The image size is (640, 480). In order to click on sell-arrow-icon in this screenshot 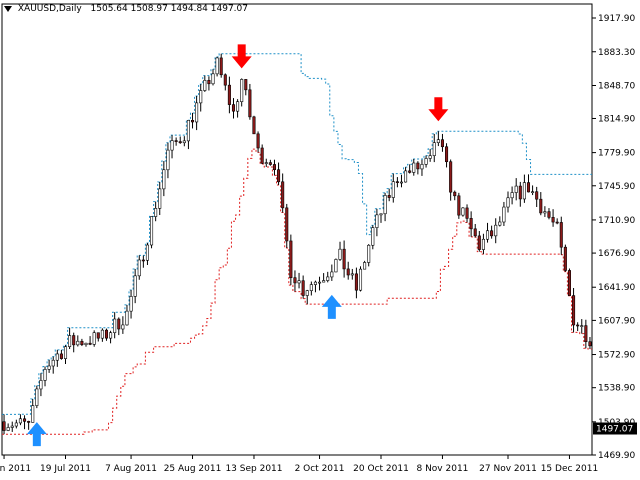, I will do `click(241, 56)`.